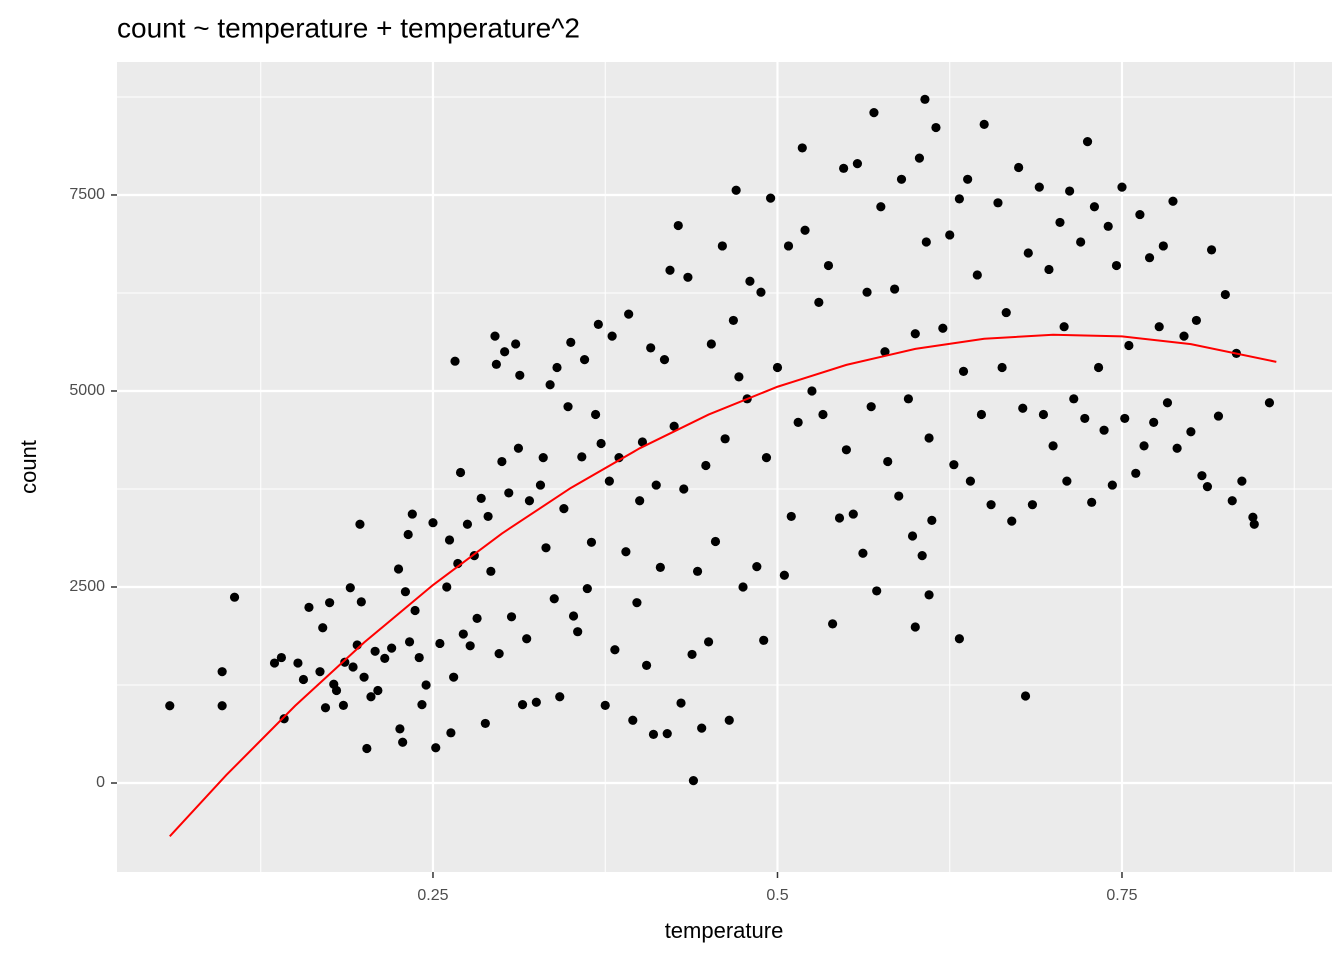  What do you see at coordinates (87, 194) in the screenshot?
I see `y-tick-label: 7500` at bounding box center [87, 194].